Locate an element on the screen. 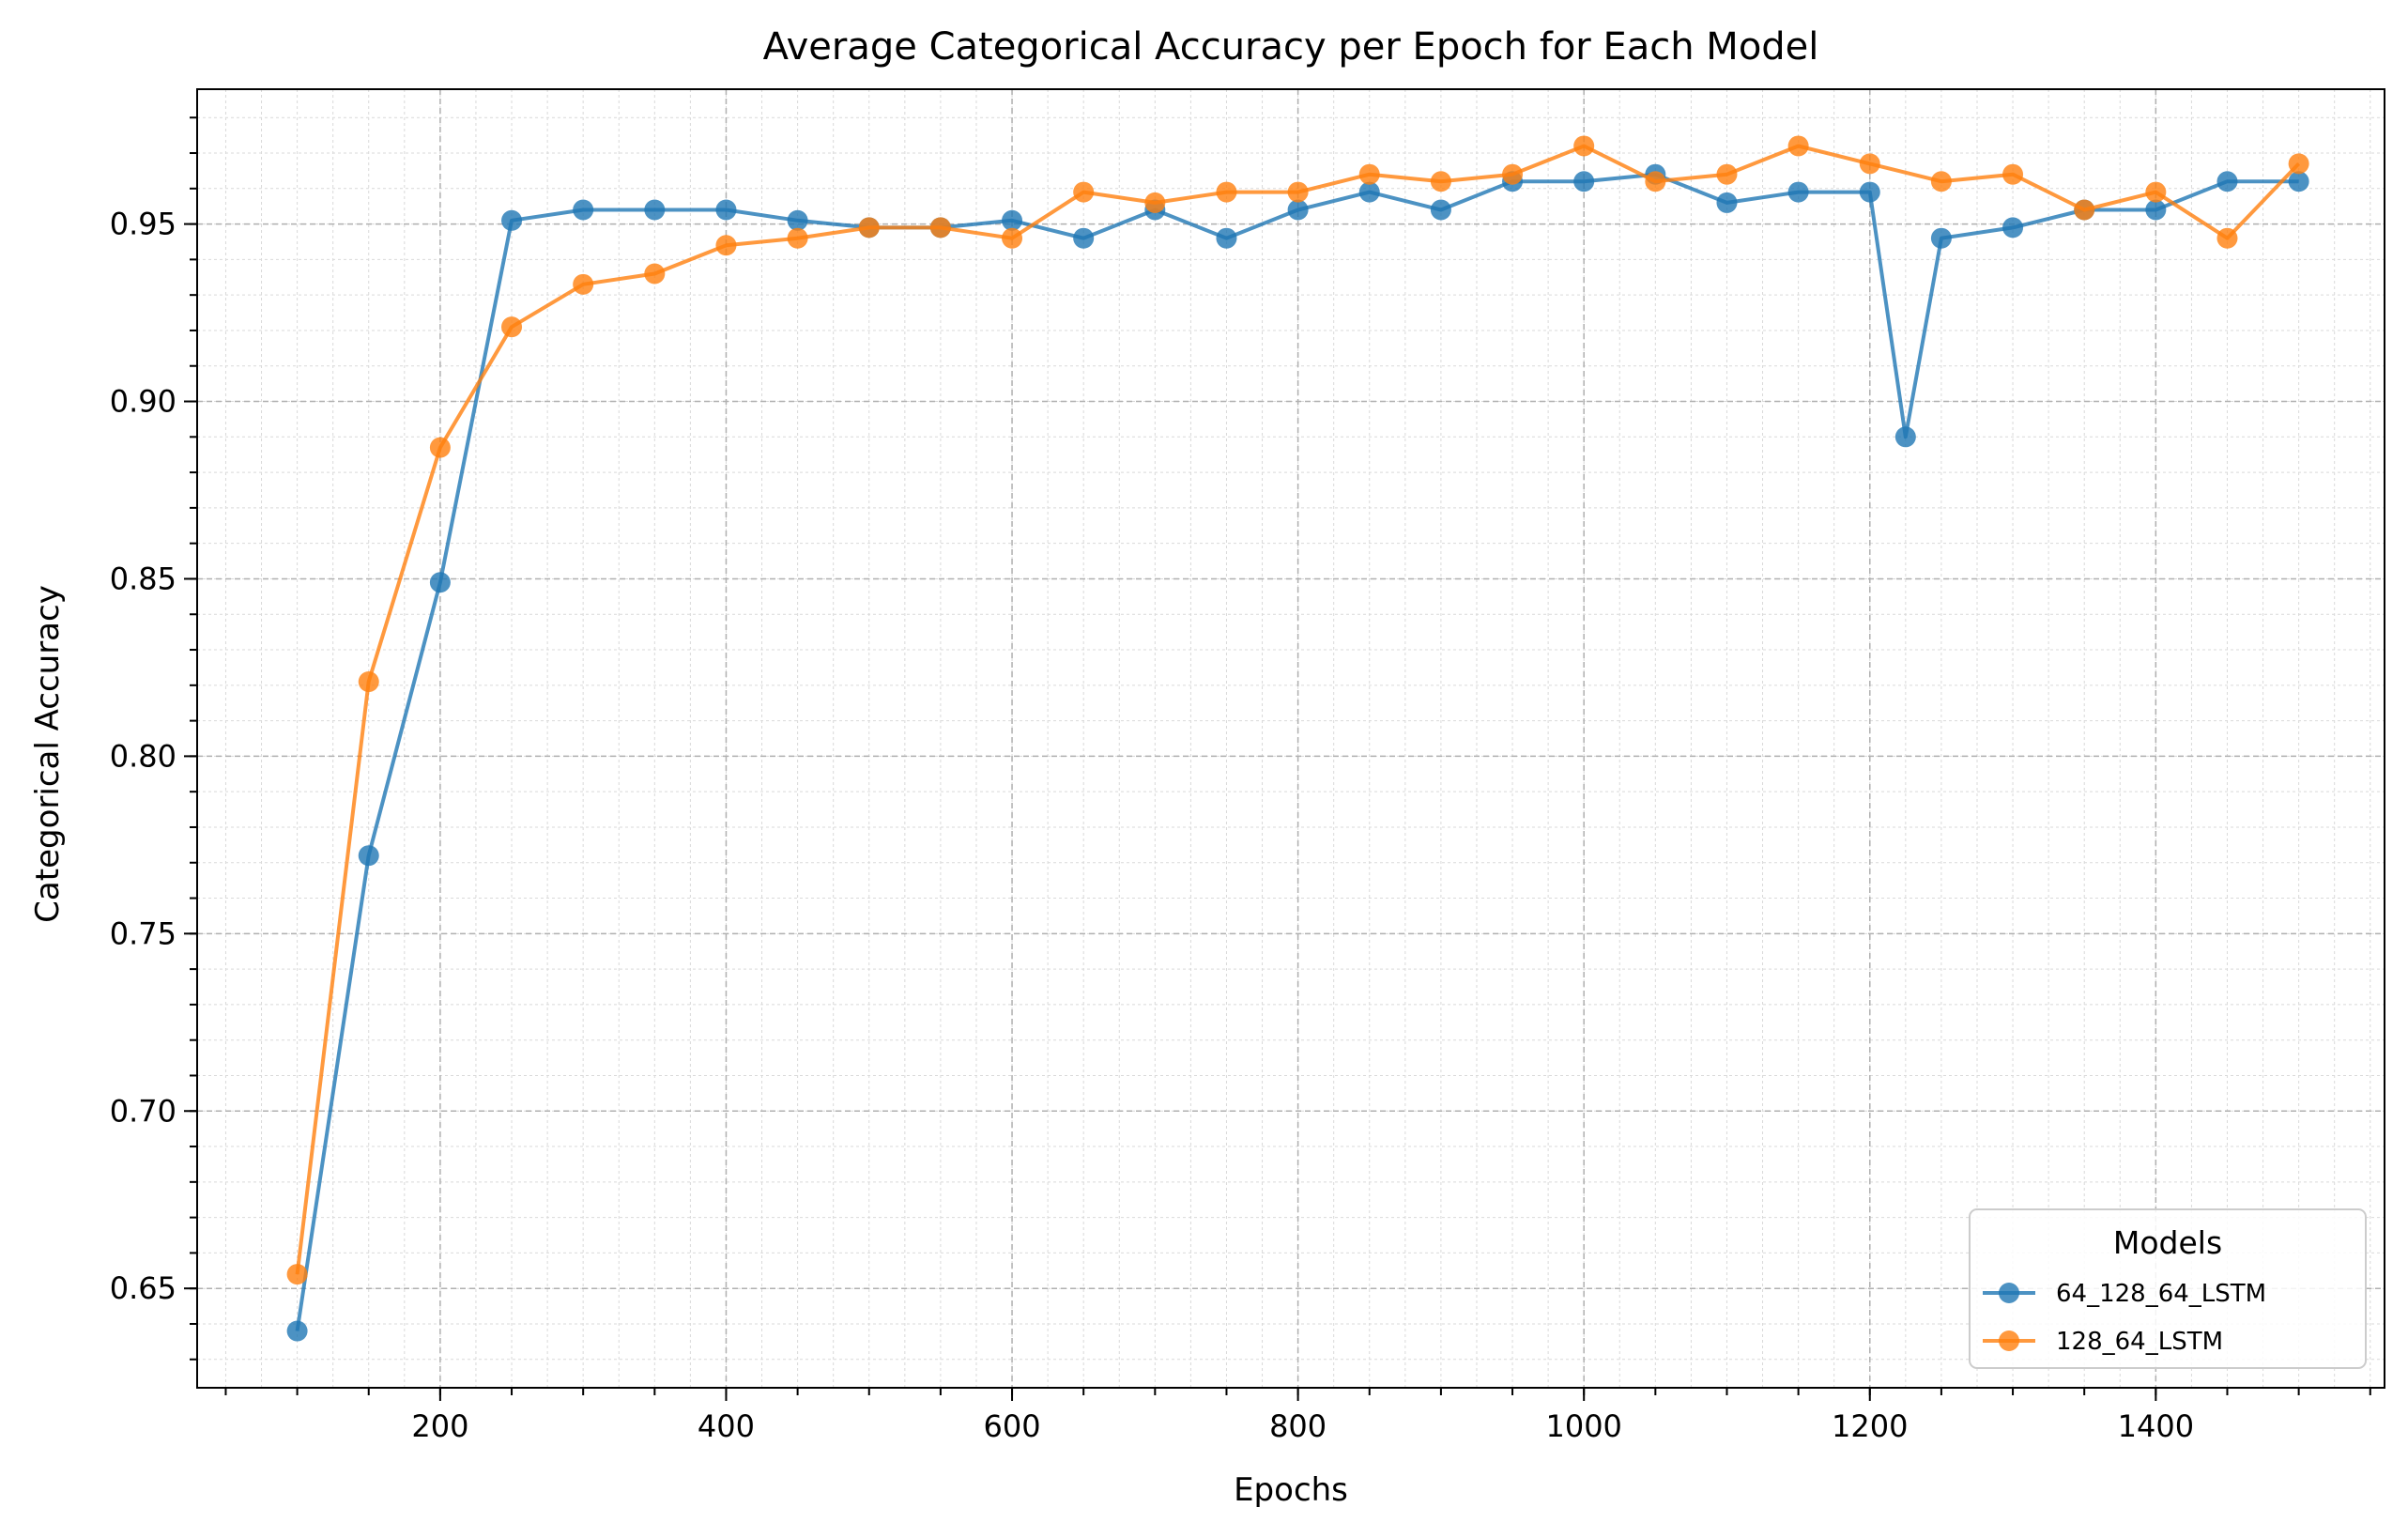  x-tick-label: 1200 is located at coordinates (1870, 1426).